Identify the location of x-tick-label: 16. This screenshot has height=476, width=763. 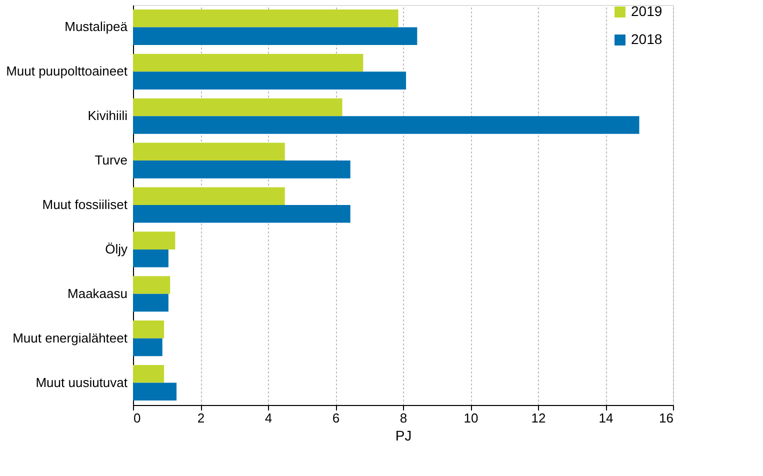
(666, 418).